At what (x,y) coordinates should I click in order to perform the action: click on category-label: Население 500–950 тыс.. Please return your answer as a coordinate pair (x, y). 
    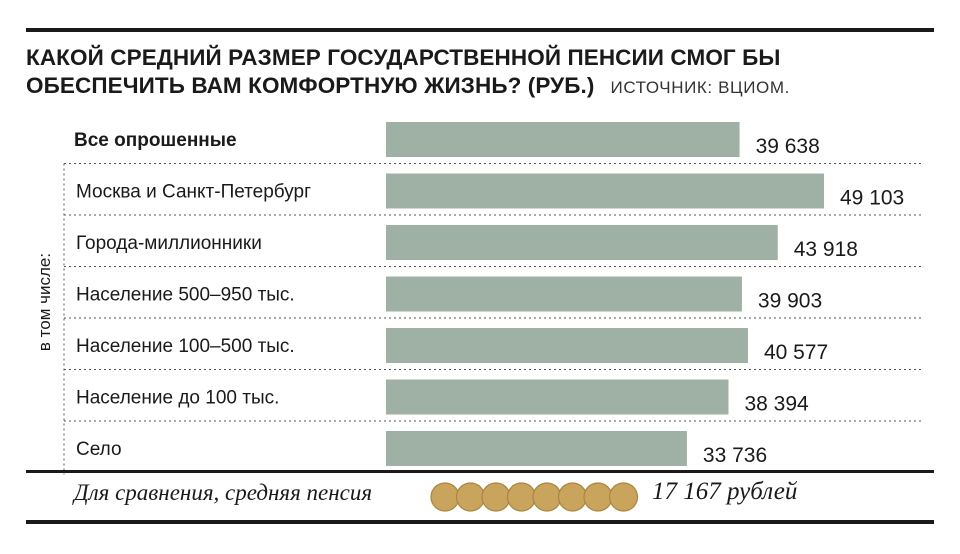
    Looking at the image, I should click on (185, 295).